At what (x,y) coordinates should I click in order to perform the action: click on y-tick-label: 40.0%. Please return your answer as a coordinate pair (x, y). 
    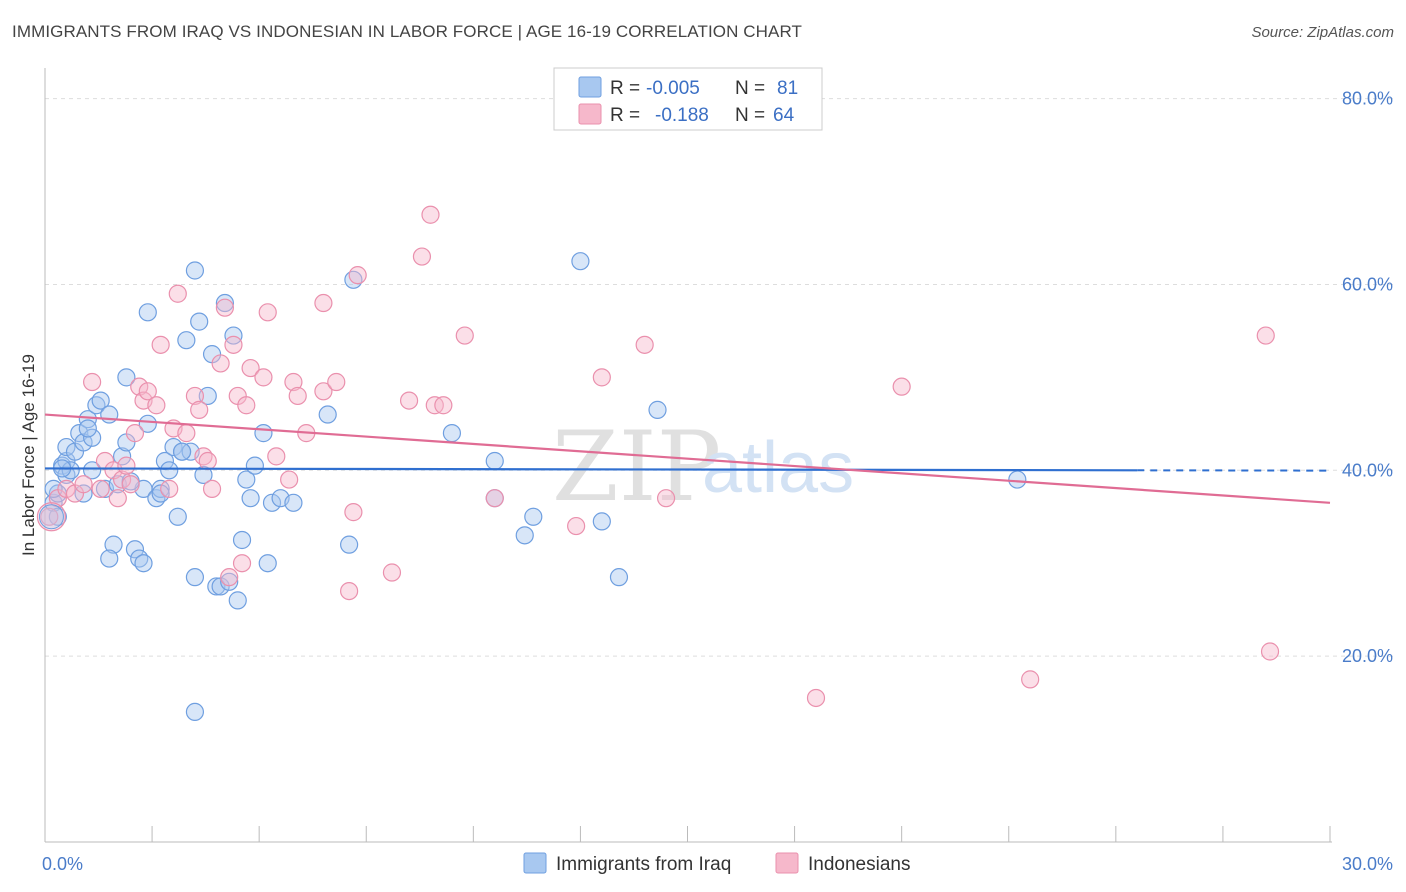
    Looking at the image, I should click on (1367, 470).